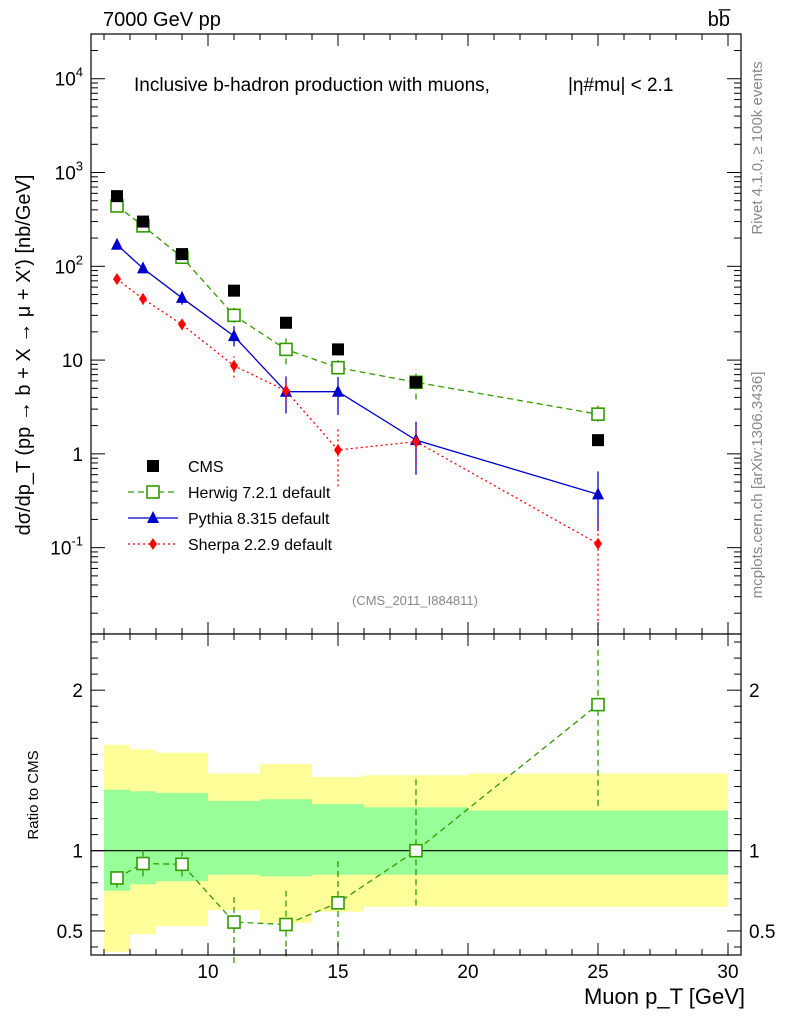 This screenshot has height=1024, width=786. What do you see at coordinates (206, 467) in the screenshot?
I see `legend-cms-label: CMS` at bounding box center [206, 467].